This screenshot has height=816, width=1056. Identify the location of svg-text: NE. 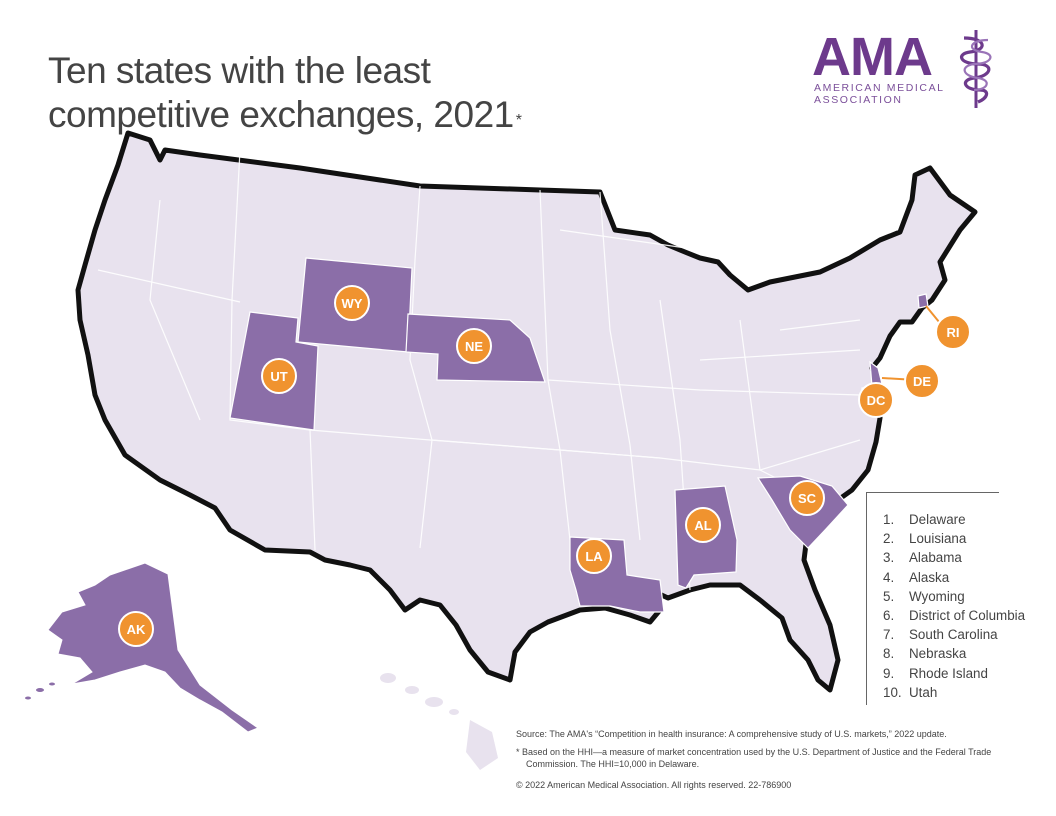
(474, 346).